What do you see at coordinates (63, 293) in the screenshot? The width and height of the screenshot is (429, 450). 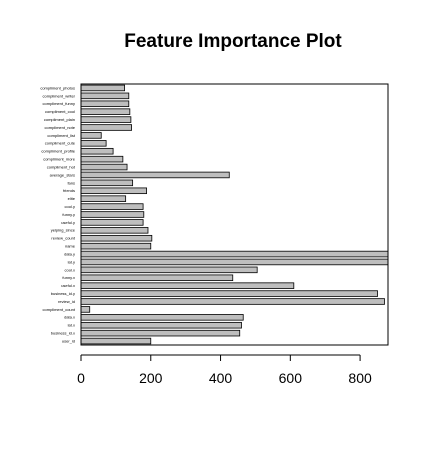 I see `y-tick-label: business_id.y` at bounding box center [63, 293].